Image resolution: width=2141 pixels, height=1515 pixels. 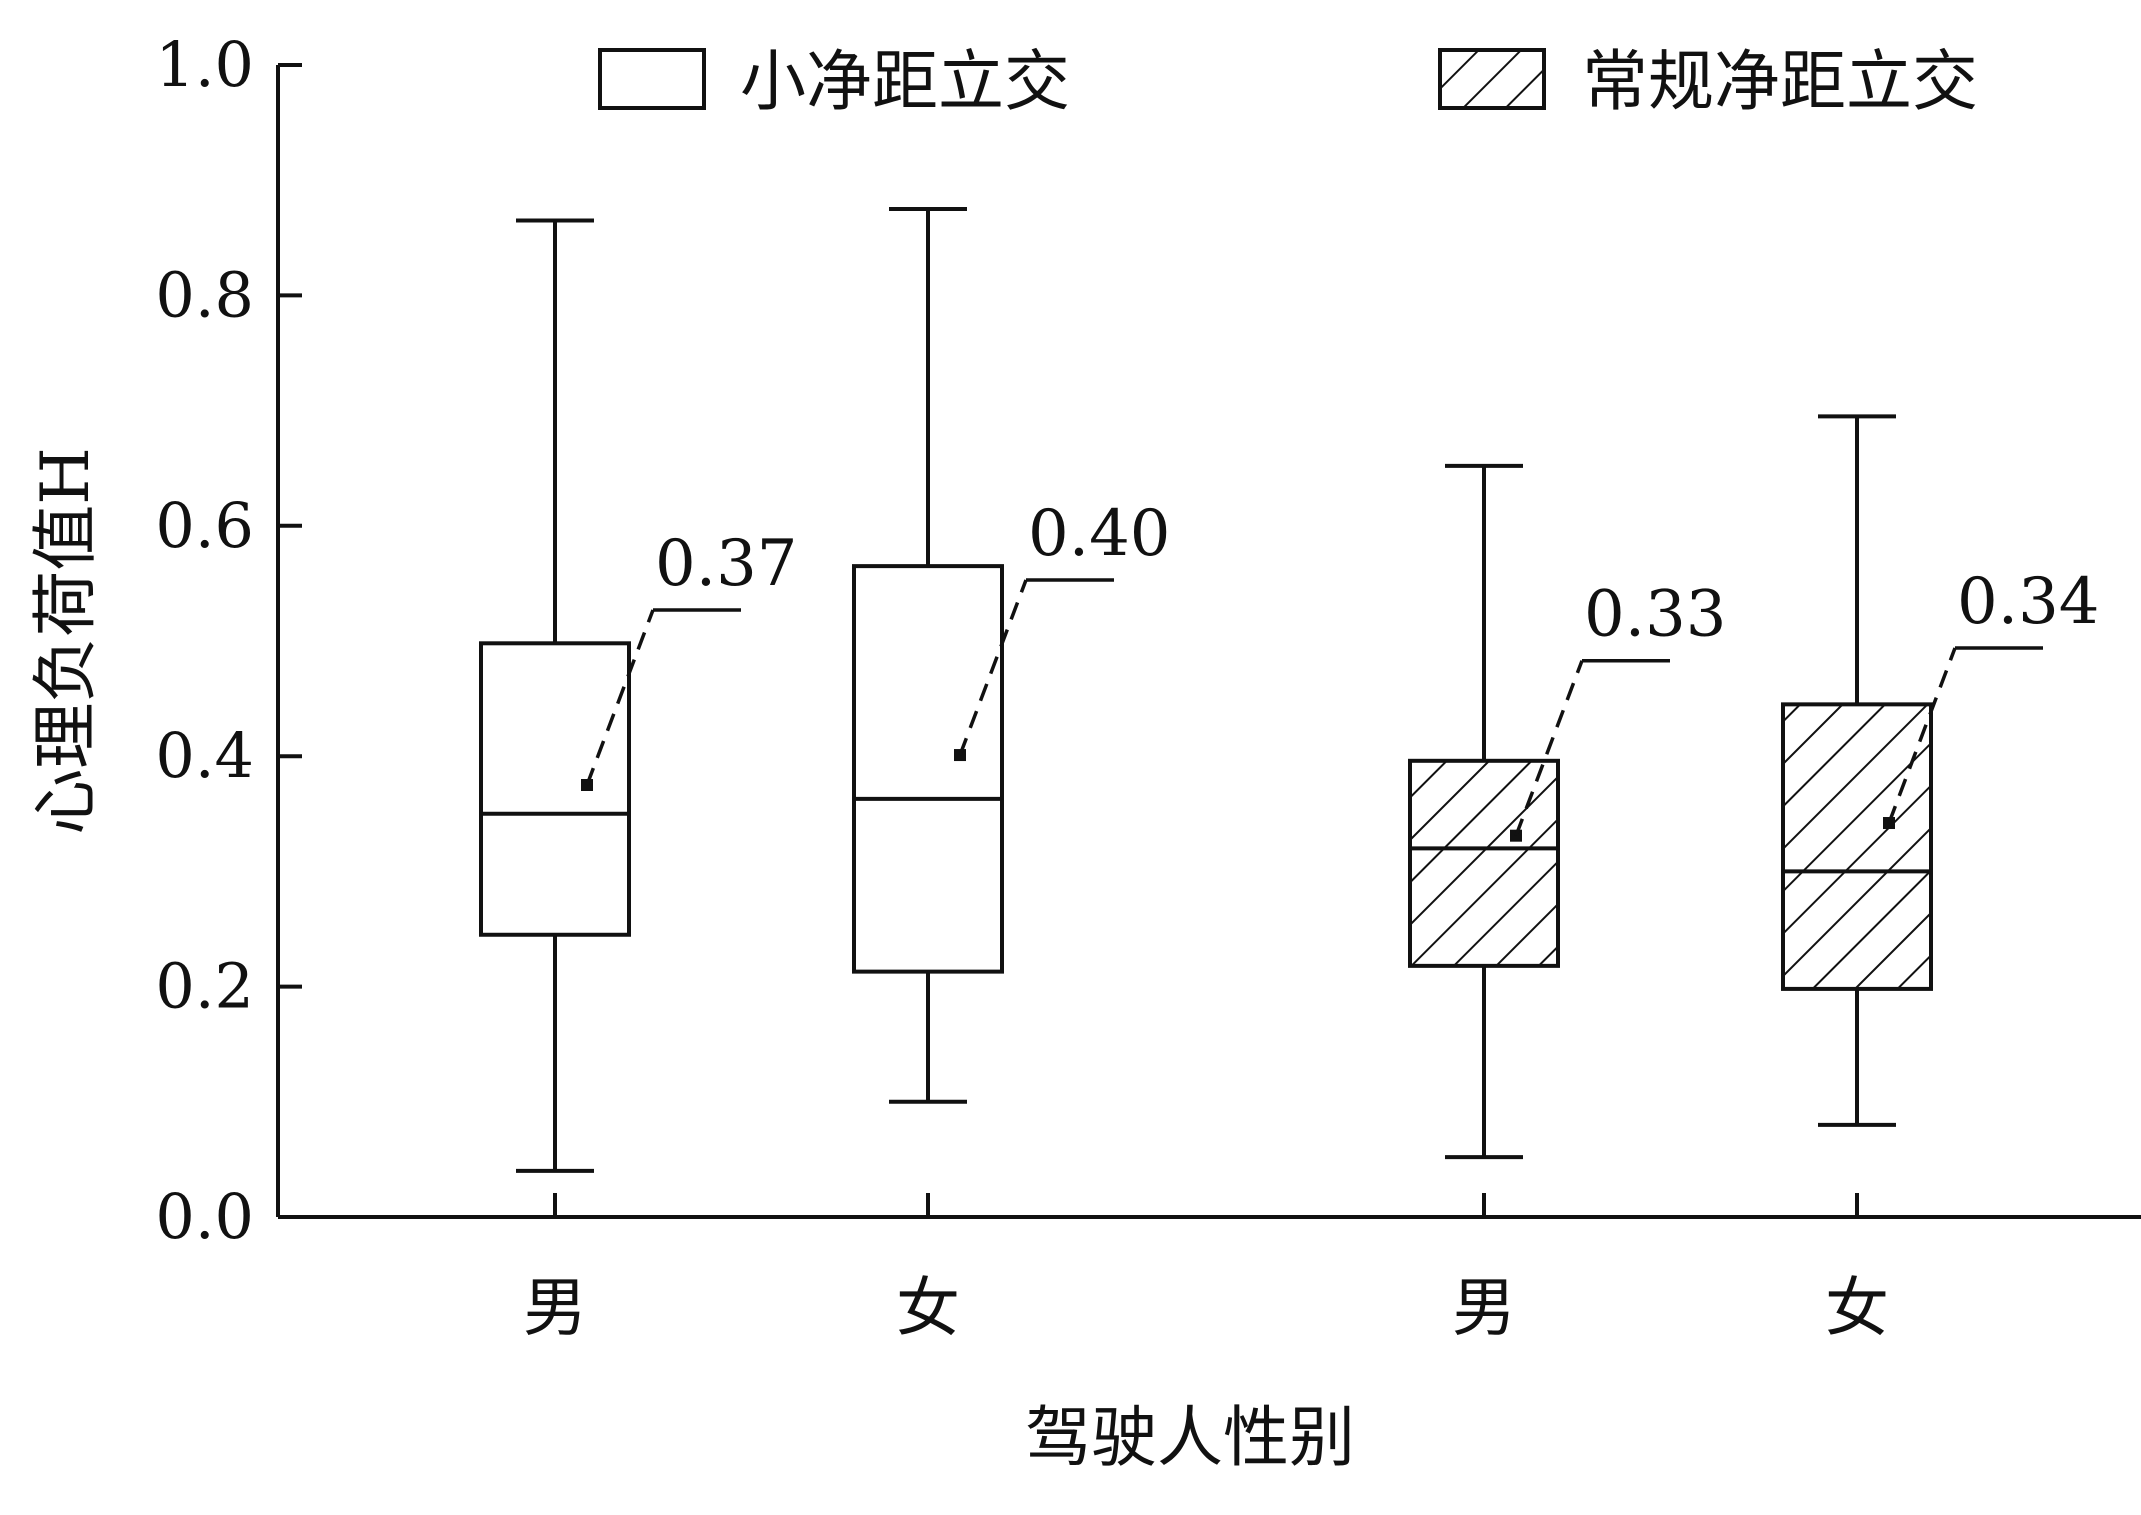 I want to click on y-tick-label: 0.6, so click(x=204, y=525).